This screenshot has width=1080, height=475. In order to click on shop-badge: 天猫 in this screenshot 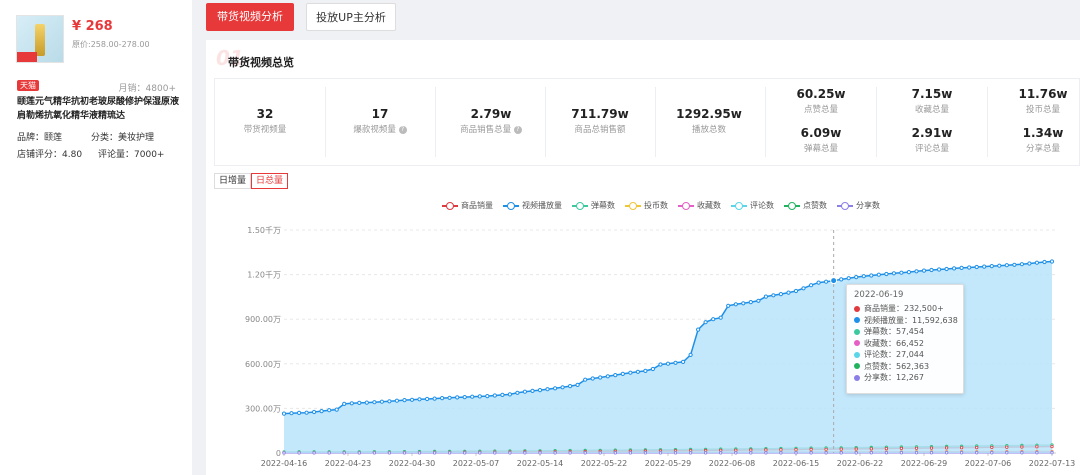, I will do `click(28, 85)`.